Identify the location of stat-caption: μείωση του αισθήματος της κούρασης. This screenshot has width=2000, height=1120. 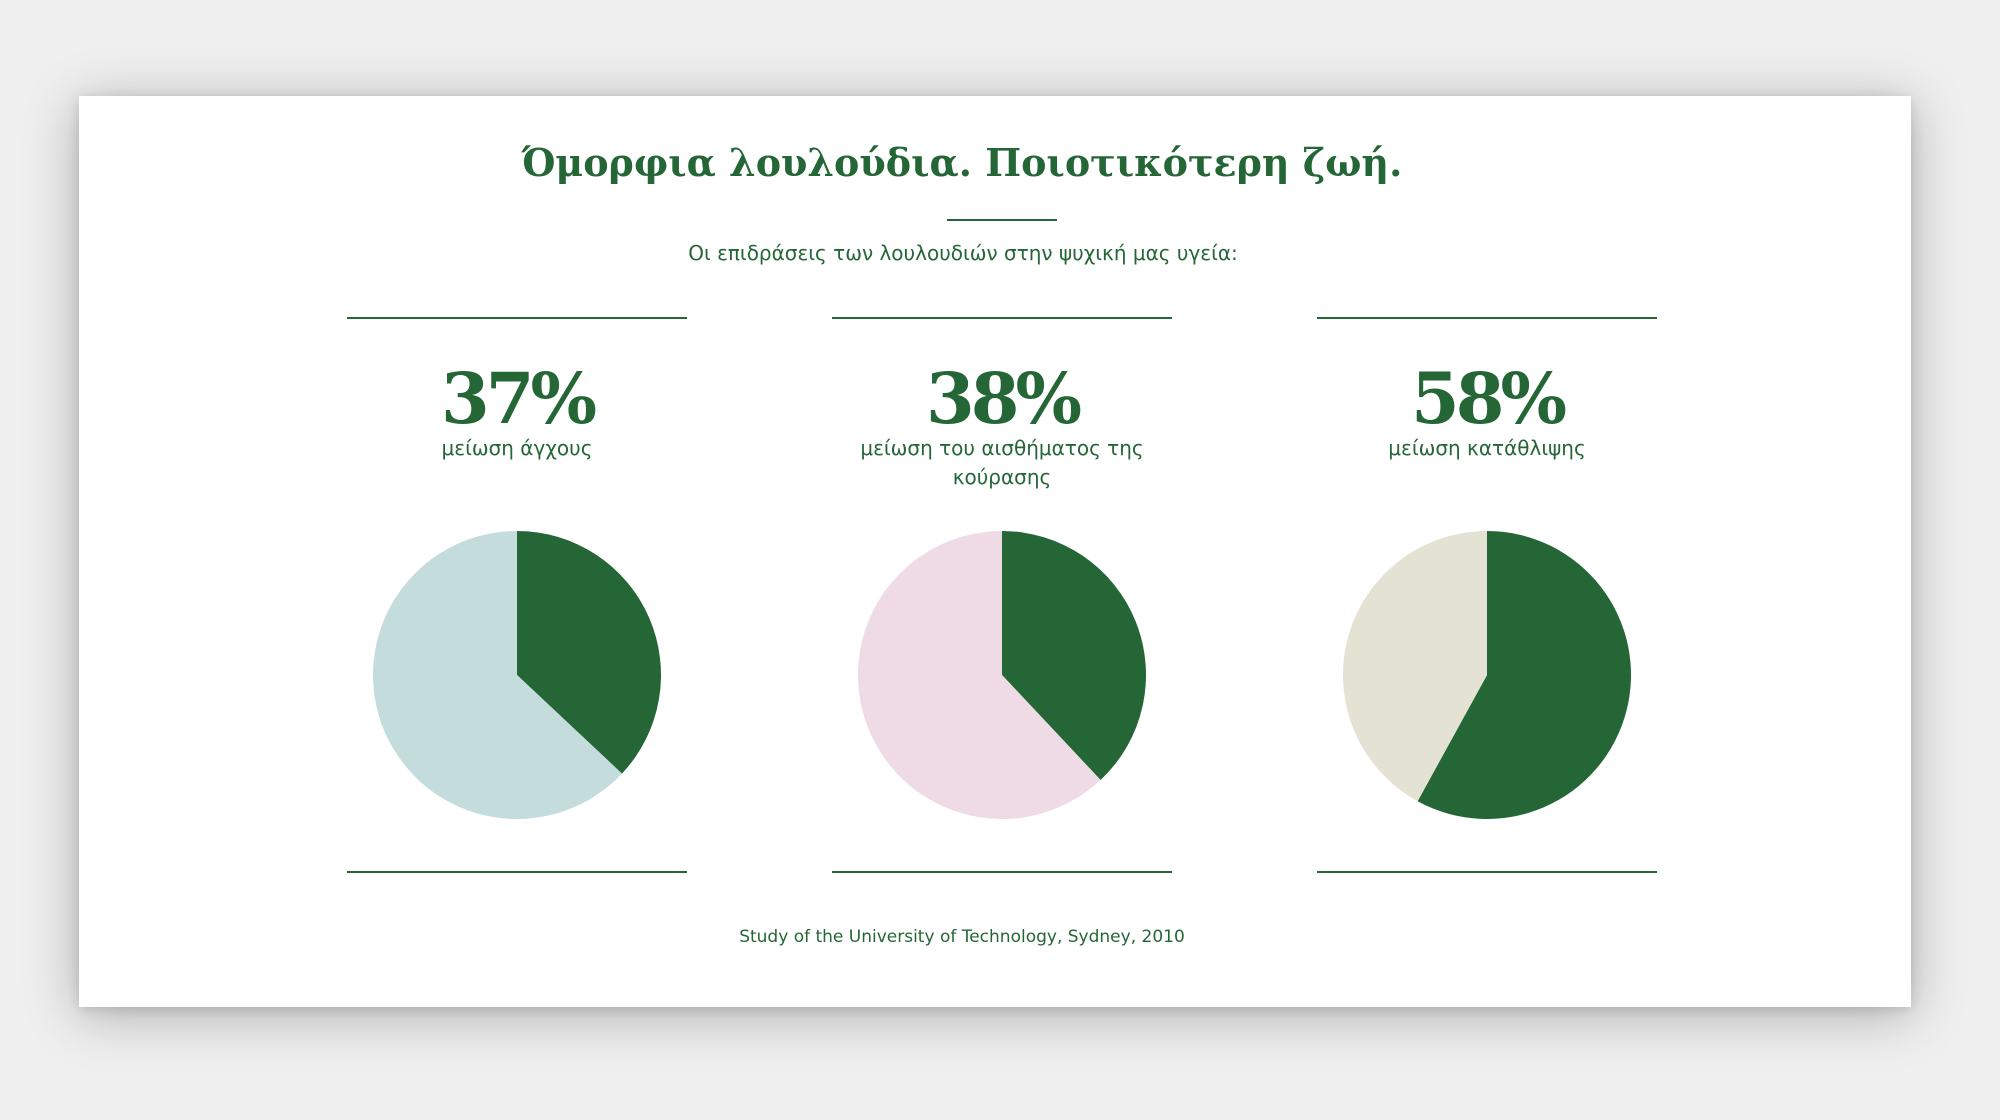
(1002, 462).